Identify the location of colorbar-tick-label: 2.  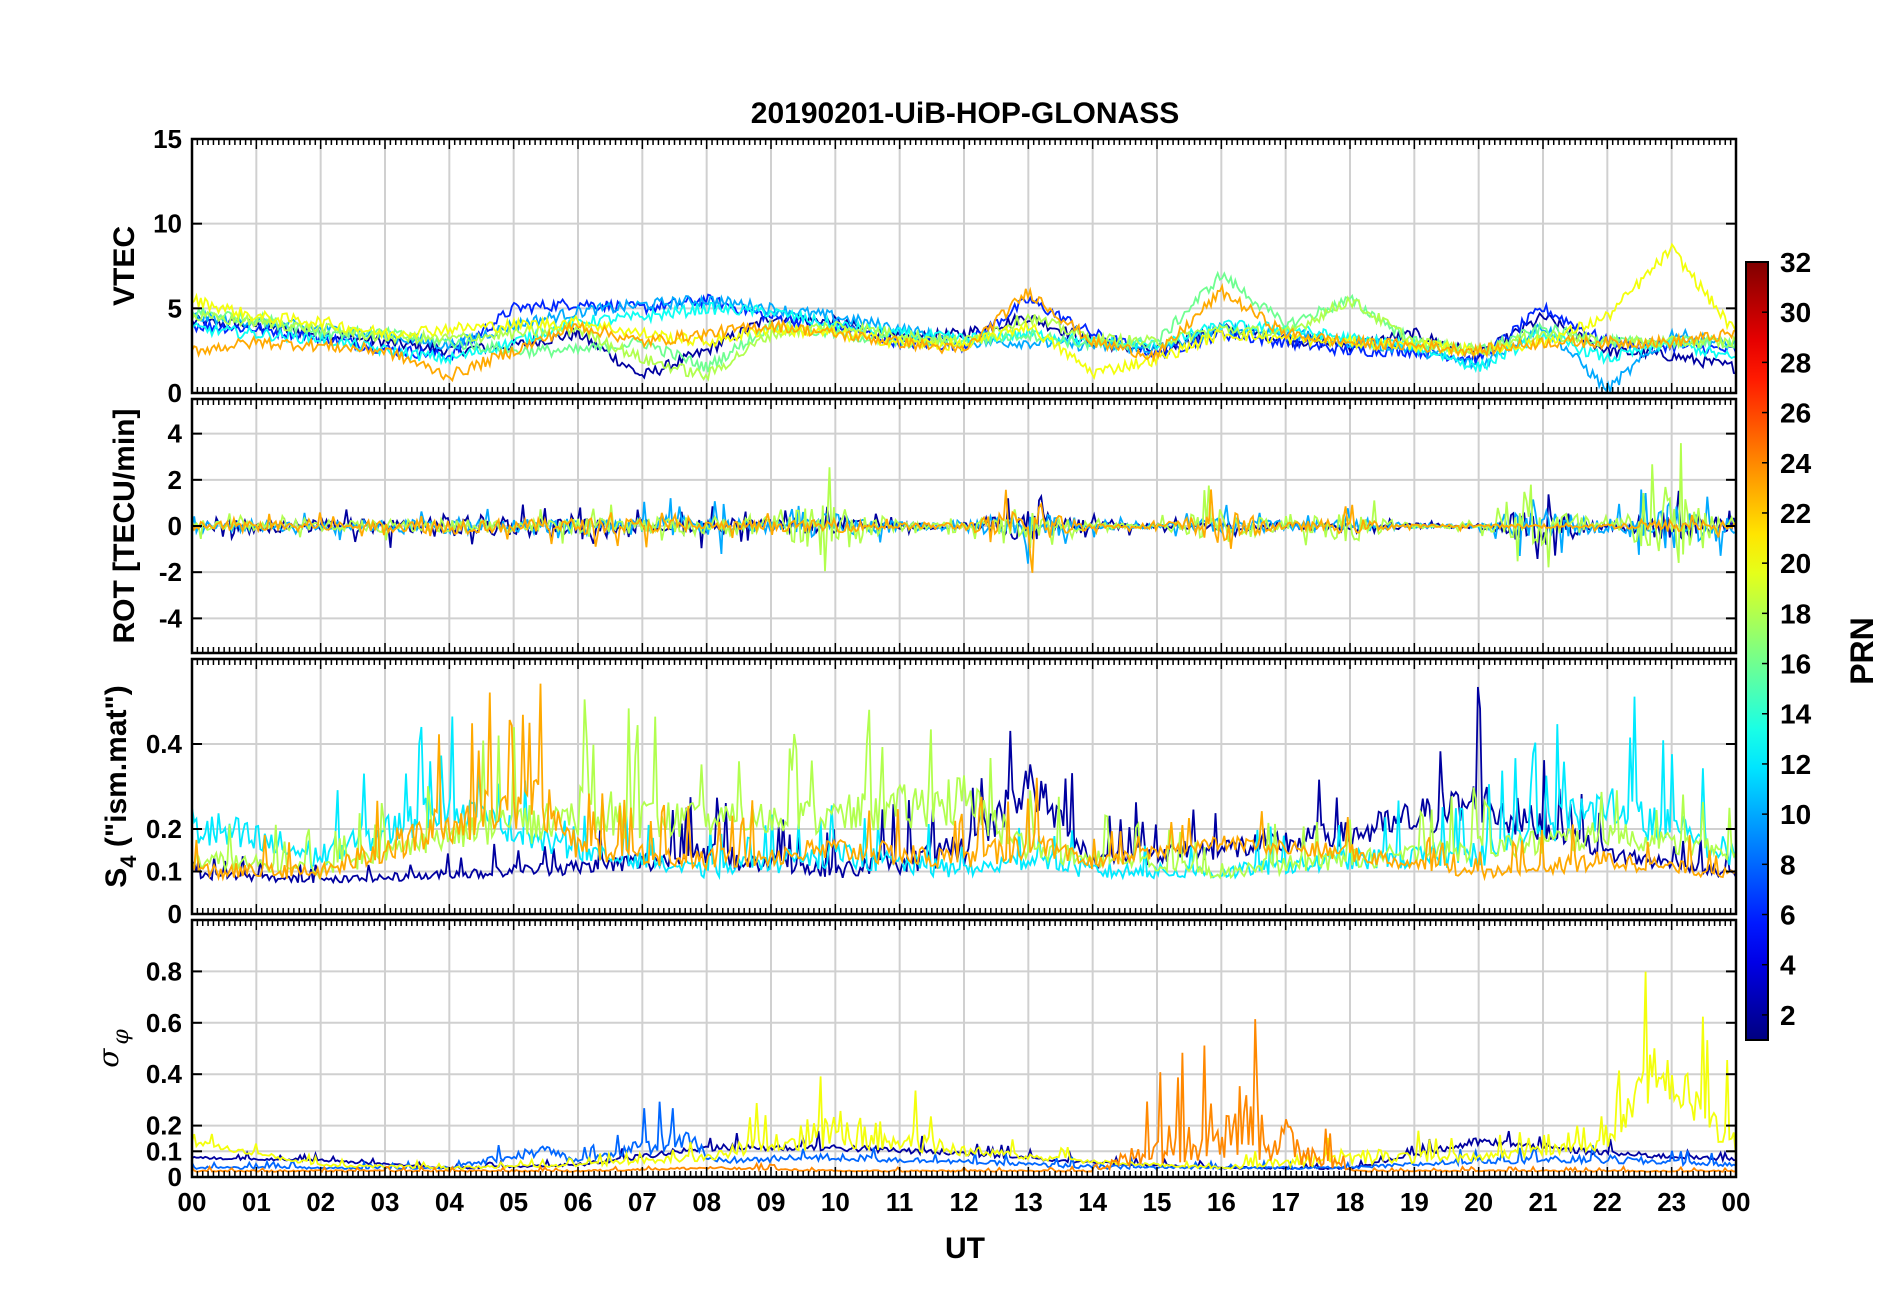
(1788, 1015).